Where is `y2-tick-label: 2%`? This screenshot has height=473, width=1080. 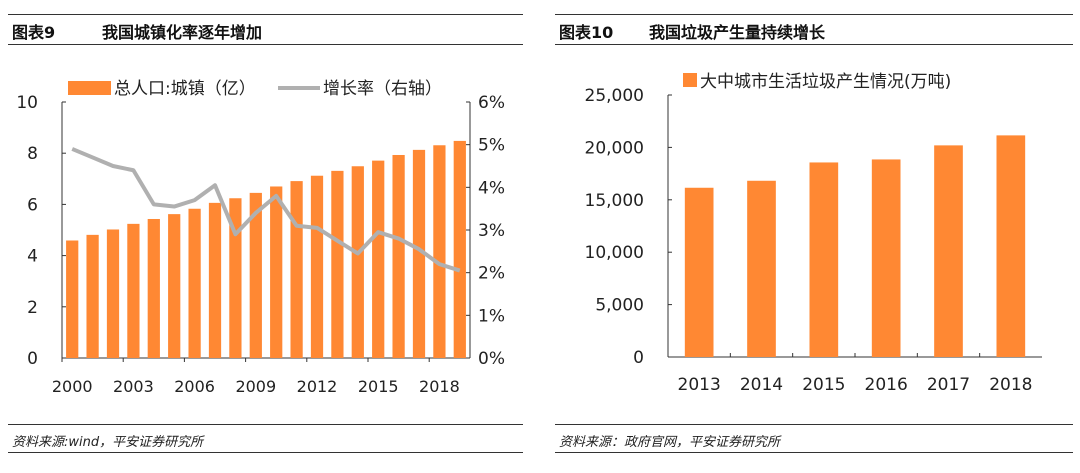
y2-tick-label: 2% is located at coordinates (491, 274).